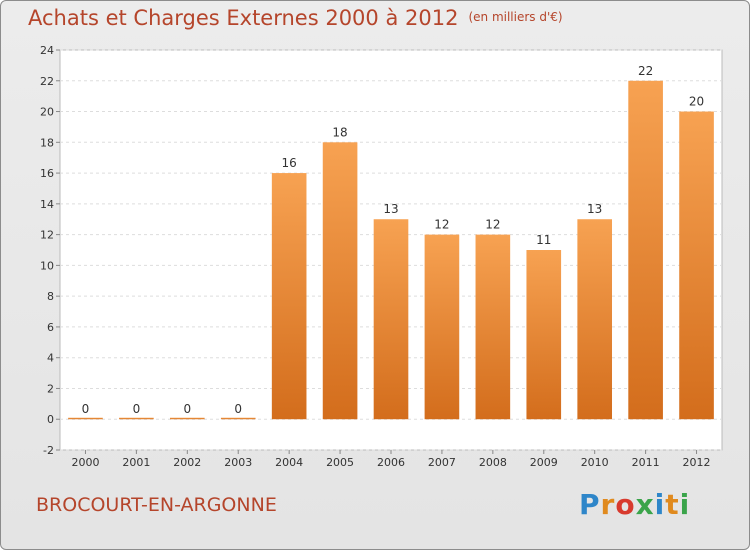 This screenshot has height=550, width=750. What do you see at coordinates (47, 81) in the screenshot?
I see `y-tick-label: 22` at bounding box center [47, 81].